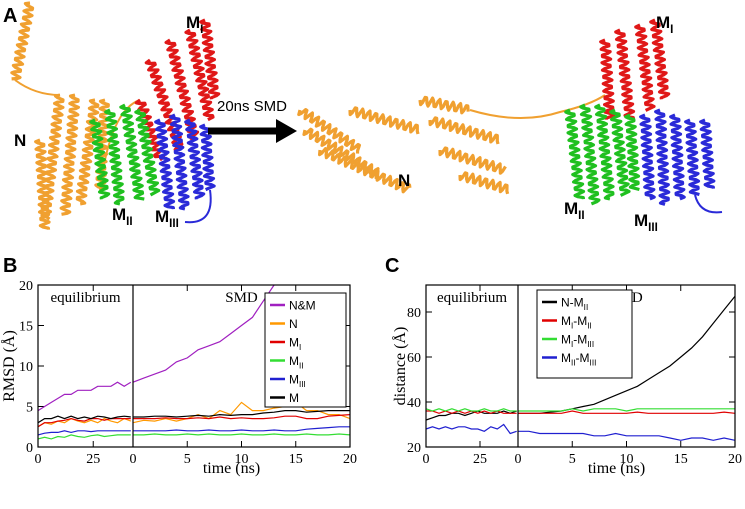 The image size is (745, 509). What do you see at coordinates (26, 327) in the screenshot?
I see `y-tick-label: 15` at bounding box center [26, 327].